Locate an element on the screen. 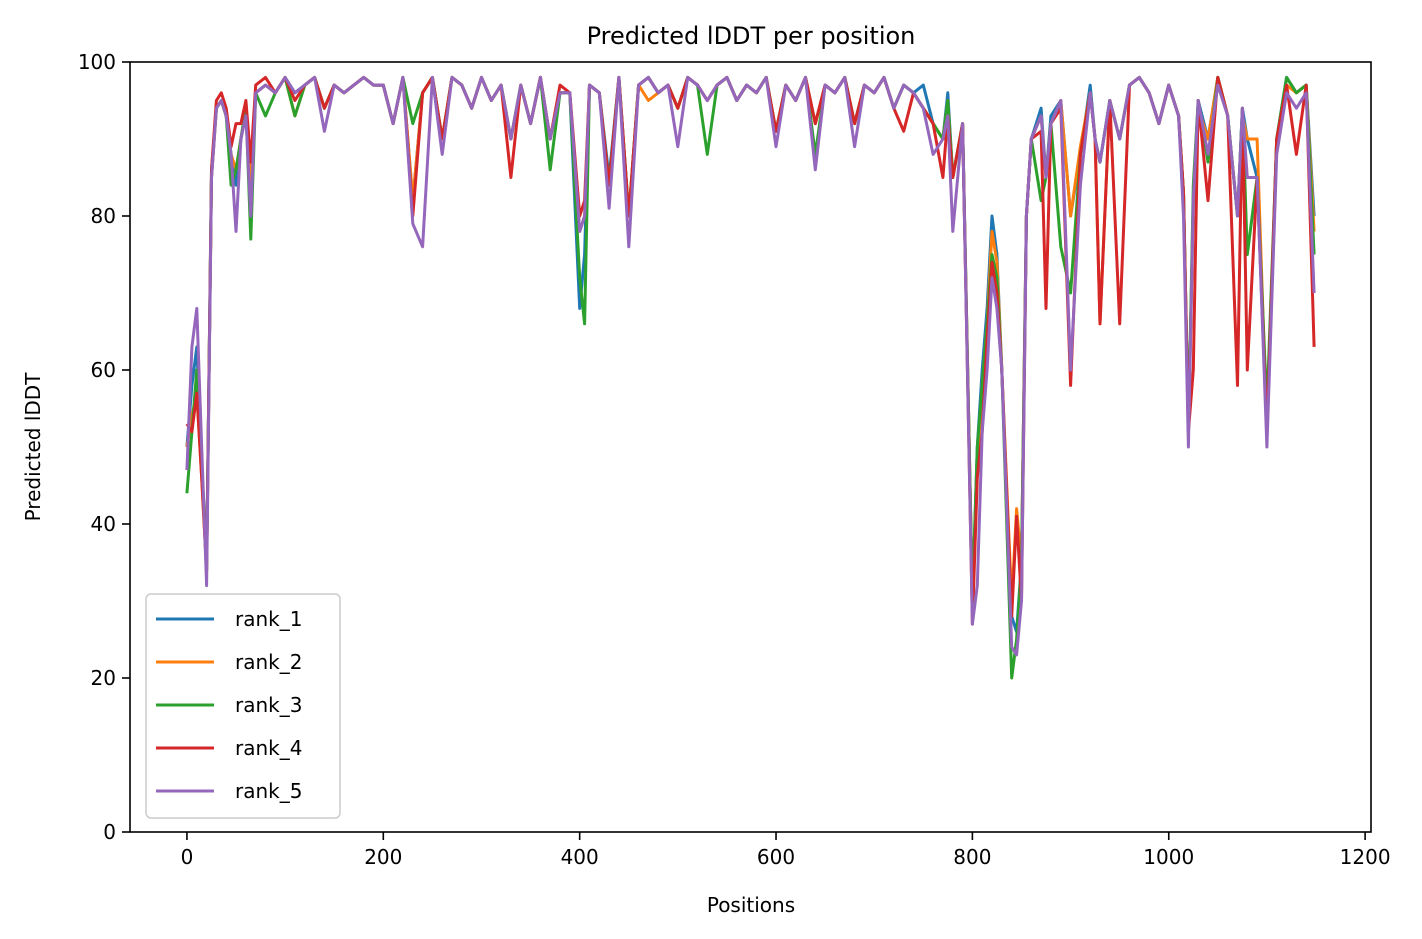  x-tick-label: 800 is located at coordinates (972, 857).